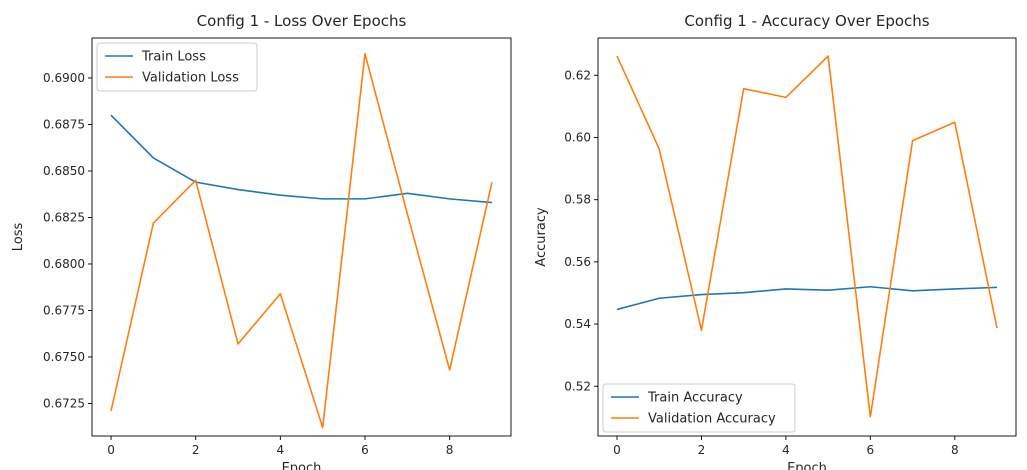 Image resolution: width=1027 pixels, height=470 pixels. Describe the element at coordinates (18, 237) in the screenshot. I see `y-axis-label: Loss` at that location.